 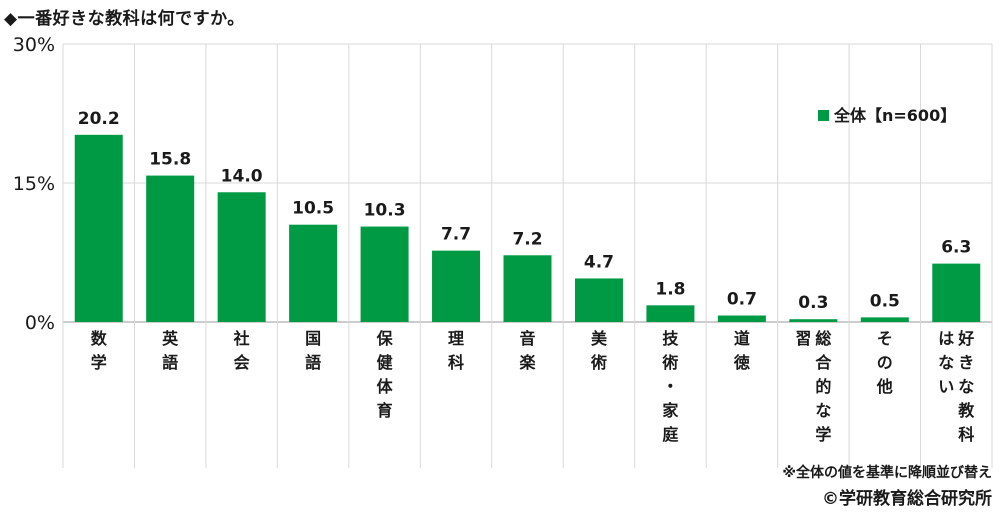 I want to click on data-label: 10.3, so click(x=385, y=211).